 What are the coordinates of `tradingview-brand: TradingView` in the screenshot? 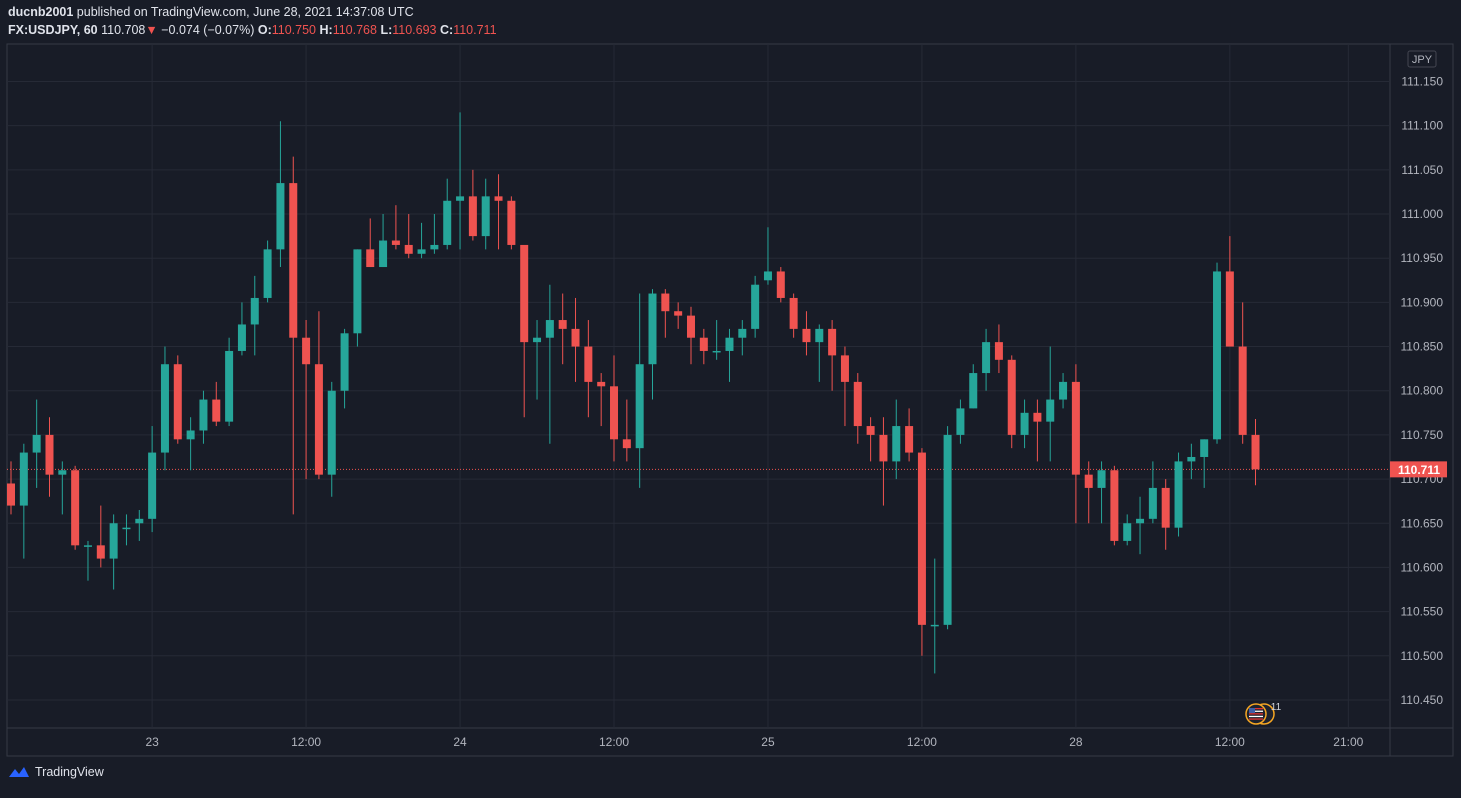 It's located at (56, 772).